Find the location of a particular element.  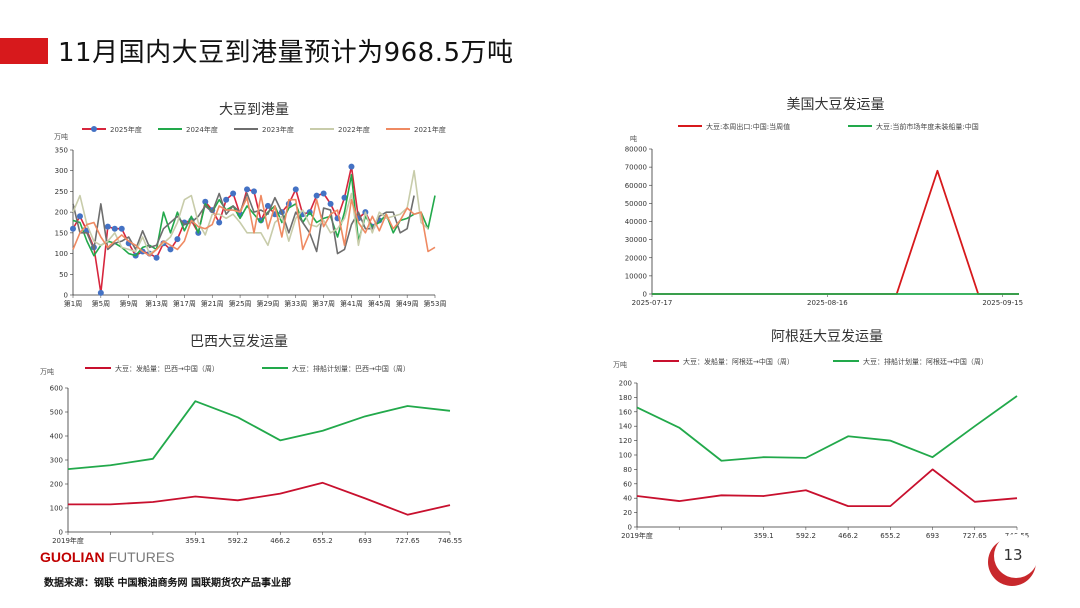

y-tick-label-3: 30000 is located at coordinates (636, 240).